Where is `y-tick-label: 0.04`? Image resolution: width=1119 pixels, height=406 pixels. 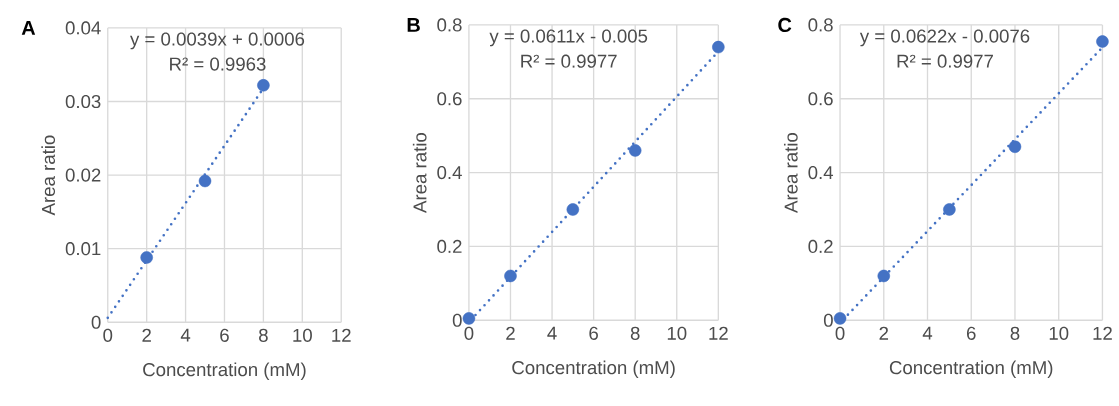 y-tick-label: 0.04 is located at coordinates (83, 28).